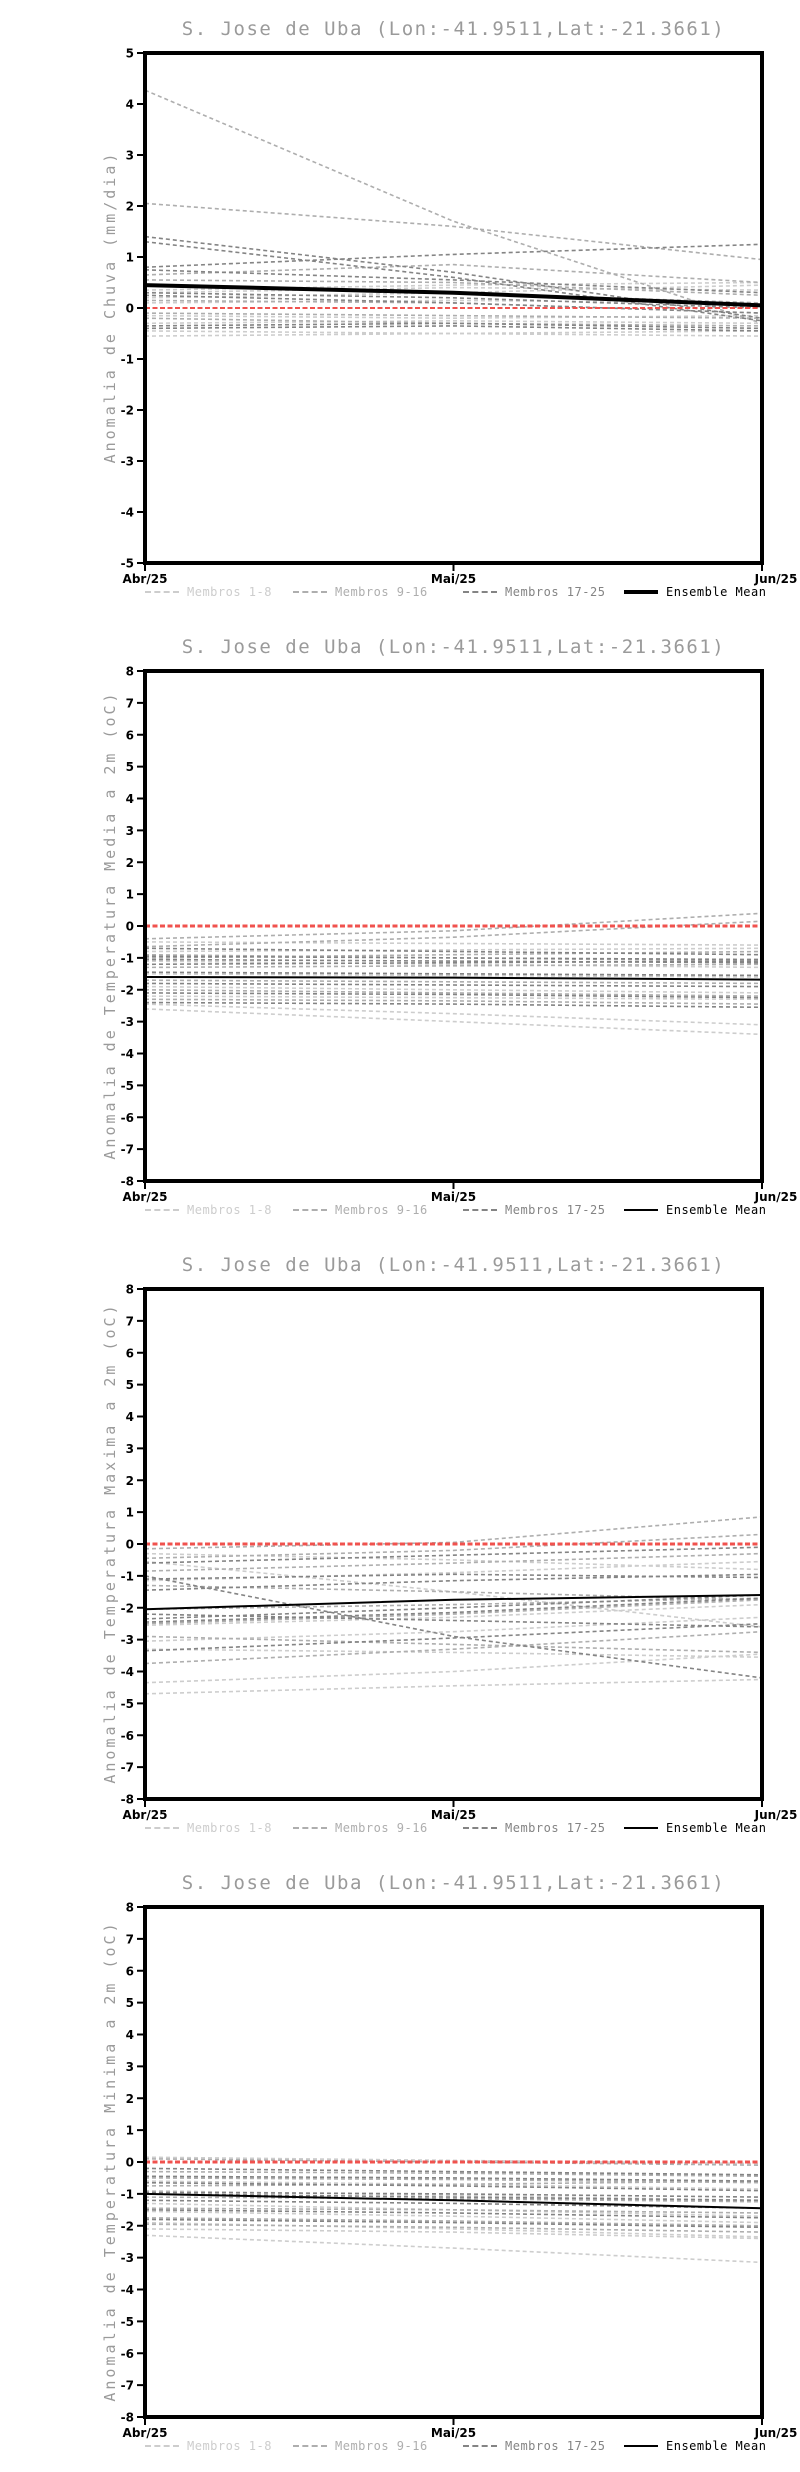 The height and width of the screenshot is (2472, 800). Describe the element at coordinates (208, 1828) in the screenshot. I see `legend-item: Membros 1-8` at that location.